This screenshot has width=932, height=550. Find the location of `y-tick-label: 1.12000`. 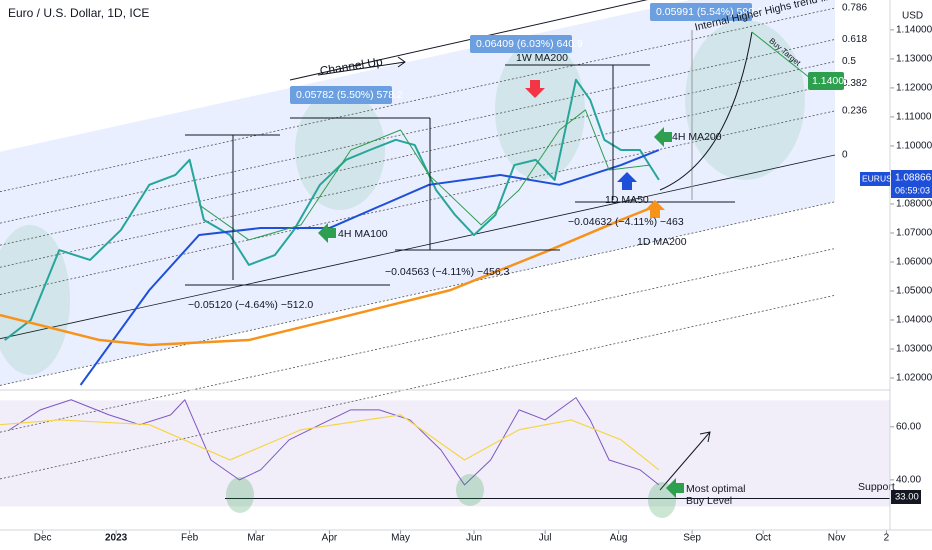

y-tick-label: 1.12000 is located at coordinates (914, 88).